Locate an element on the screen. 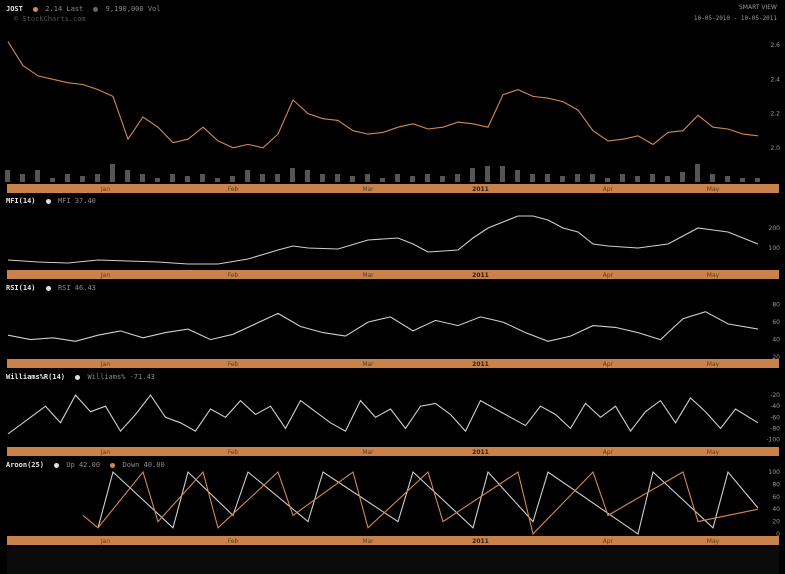 This screenshot has width=785, height=574. y-tick-label: -60 is located at coordinates (775, 417).